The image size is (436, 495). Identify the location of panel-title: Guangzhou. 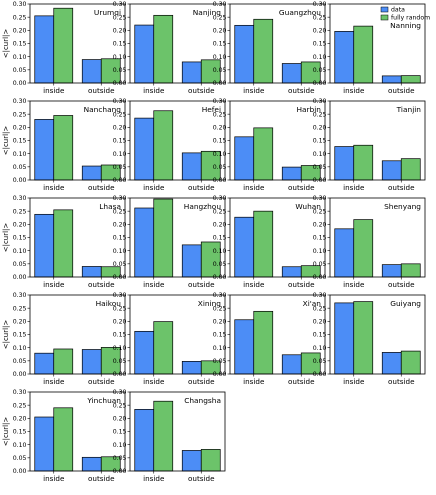
(300, 12).